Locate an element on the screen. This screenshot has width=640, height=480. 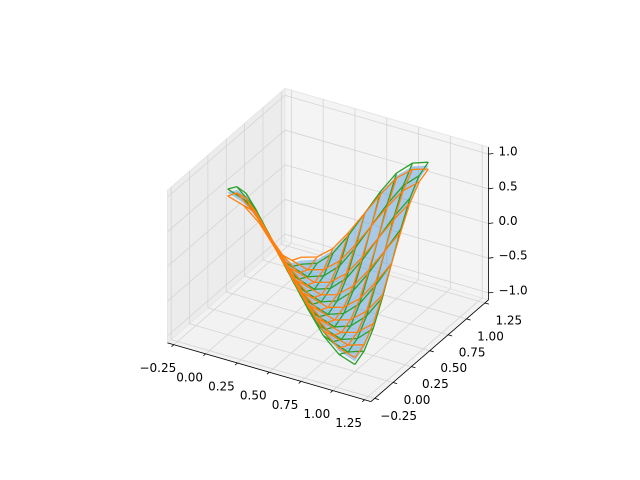
z-tick-label: 0.5 is located at coordinates (508, 186).